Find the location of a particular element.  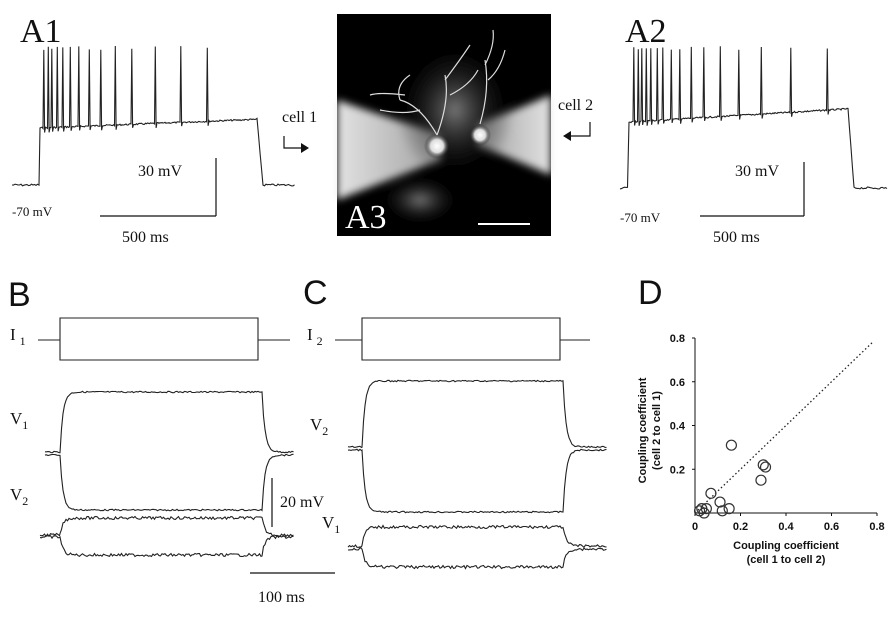

y-tick-label: 0.4 is located at coordinates (678, 427).